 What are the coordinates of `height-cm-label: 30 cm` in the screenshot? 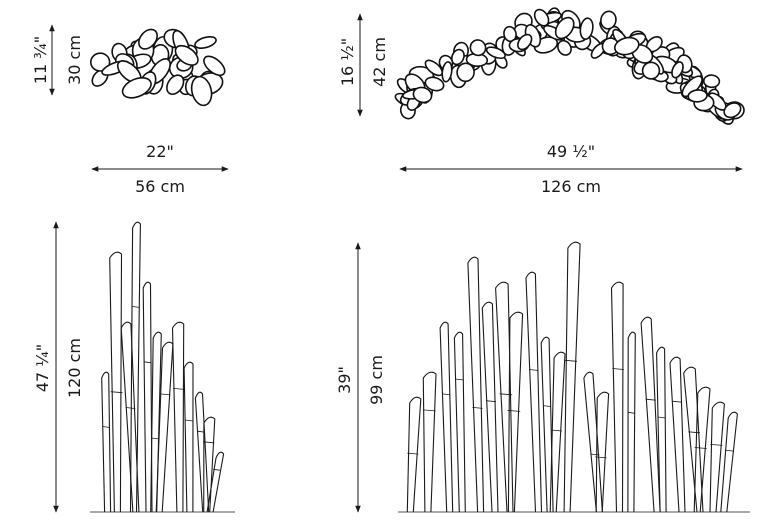 It's located at (74, 60).